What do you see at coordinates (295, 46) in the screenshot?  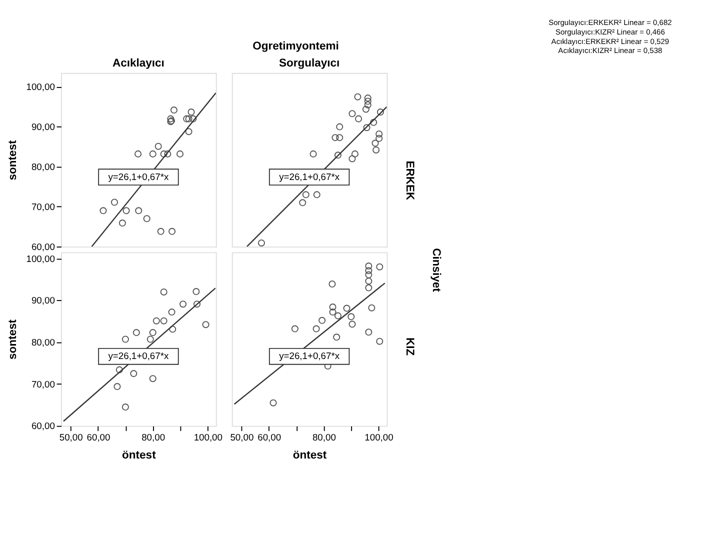 I see `text: Ogretimyontemi` at bounding box center [295, 46].